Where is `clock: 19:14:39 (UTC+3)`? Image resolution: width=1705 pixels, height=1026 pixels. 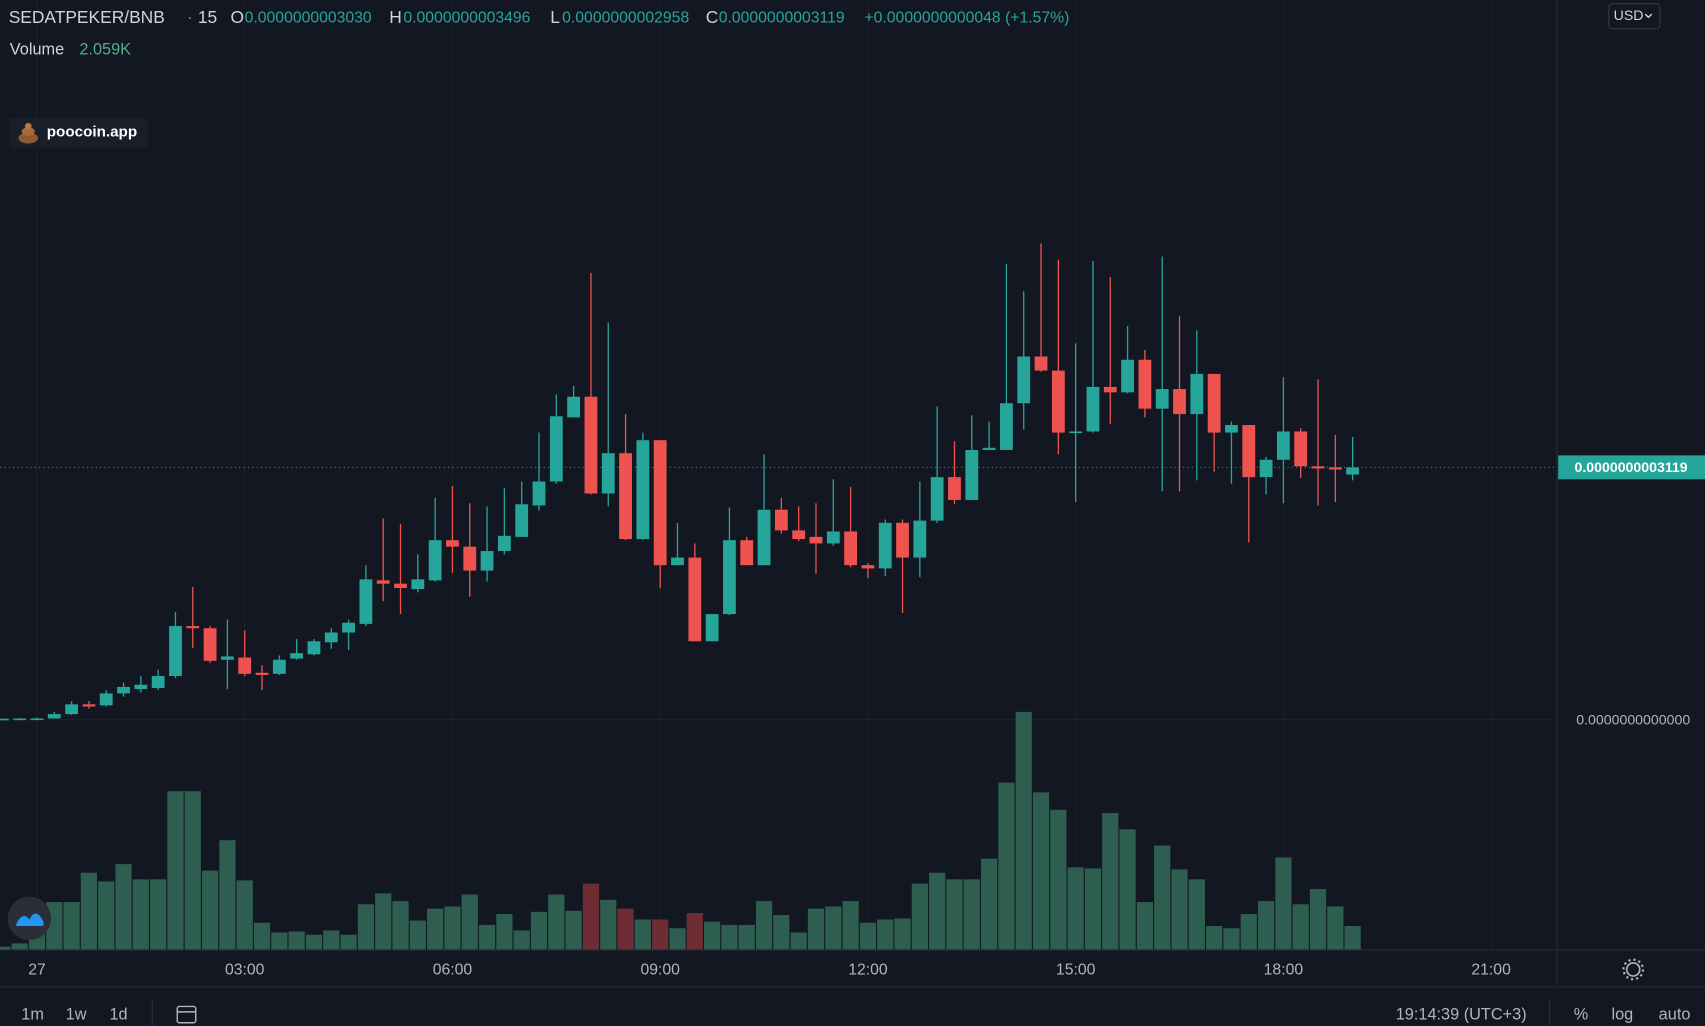
clock: 19:14:39 (UTC+3) is located at coordinates (1461, 1014).